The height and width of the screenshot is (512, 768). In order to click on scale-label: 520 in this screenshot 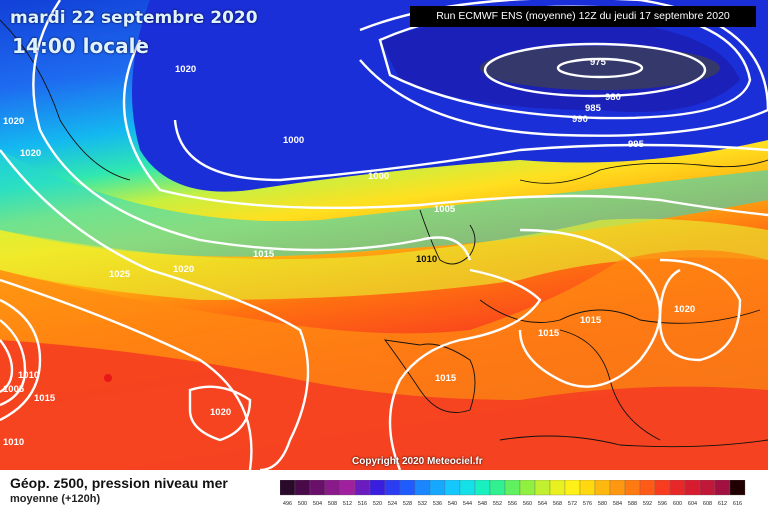, I will do `click(377, 504)`.